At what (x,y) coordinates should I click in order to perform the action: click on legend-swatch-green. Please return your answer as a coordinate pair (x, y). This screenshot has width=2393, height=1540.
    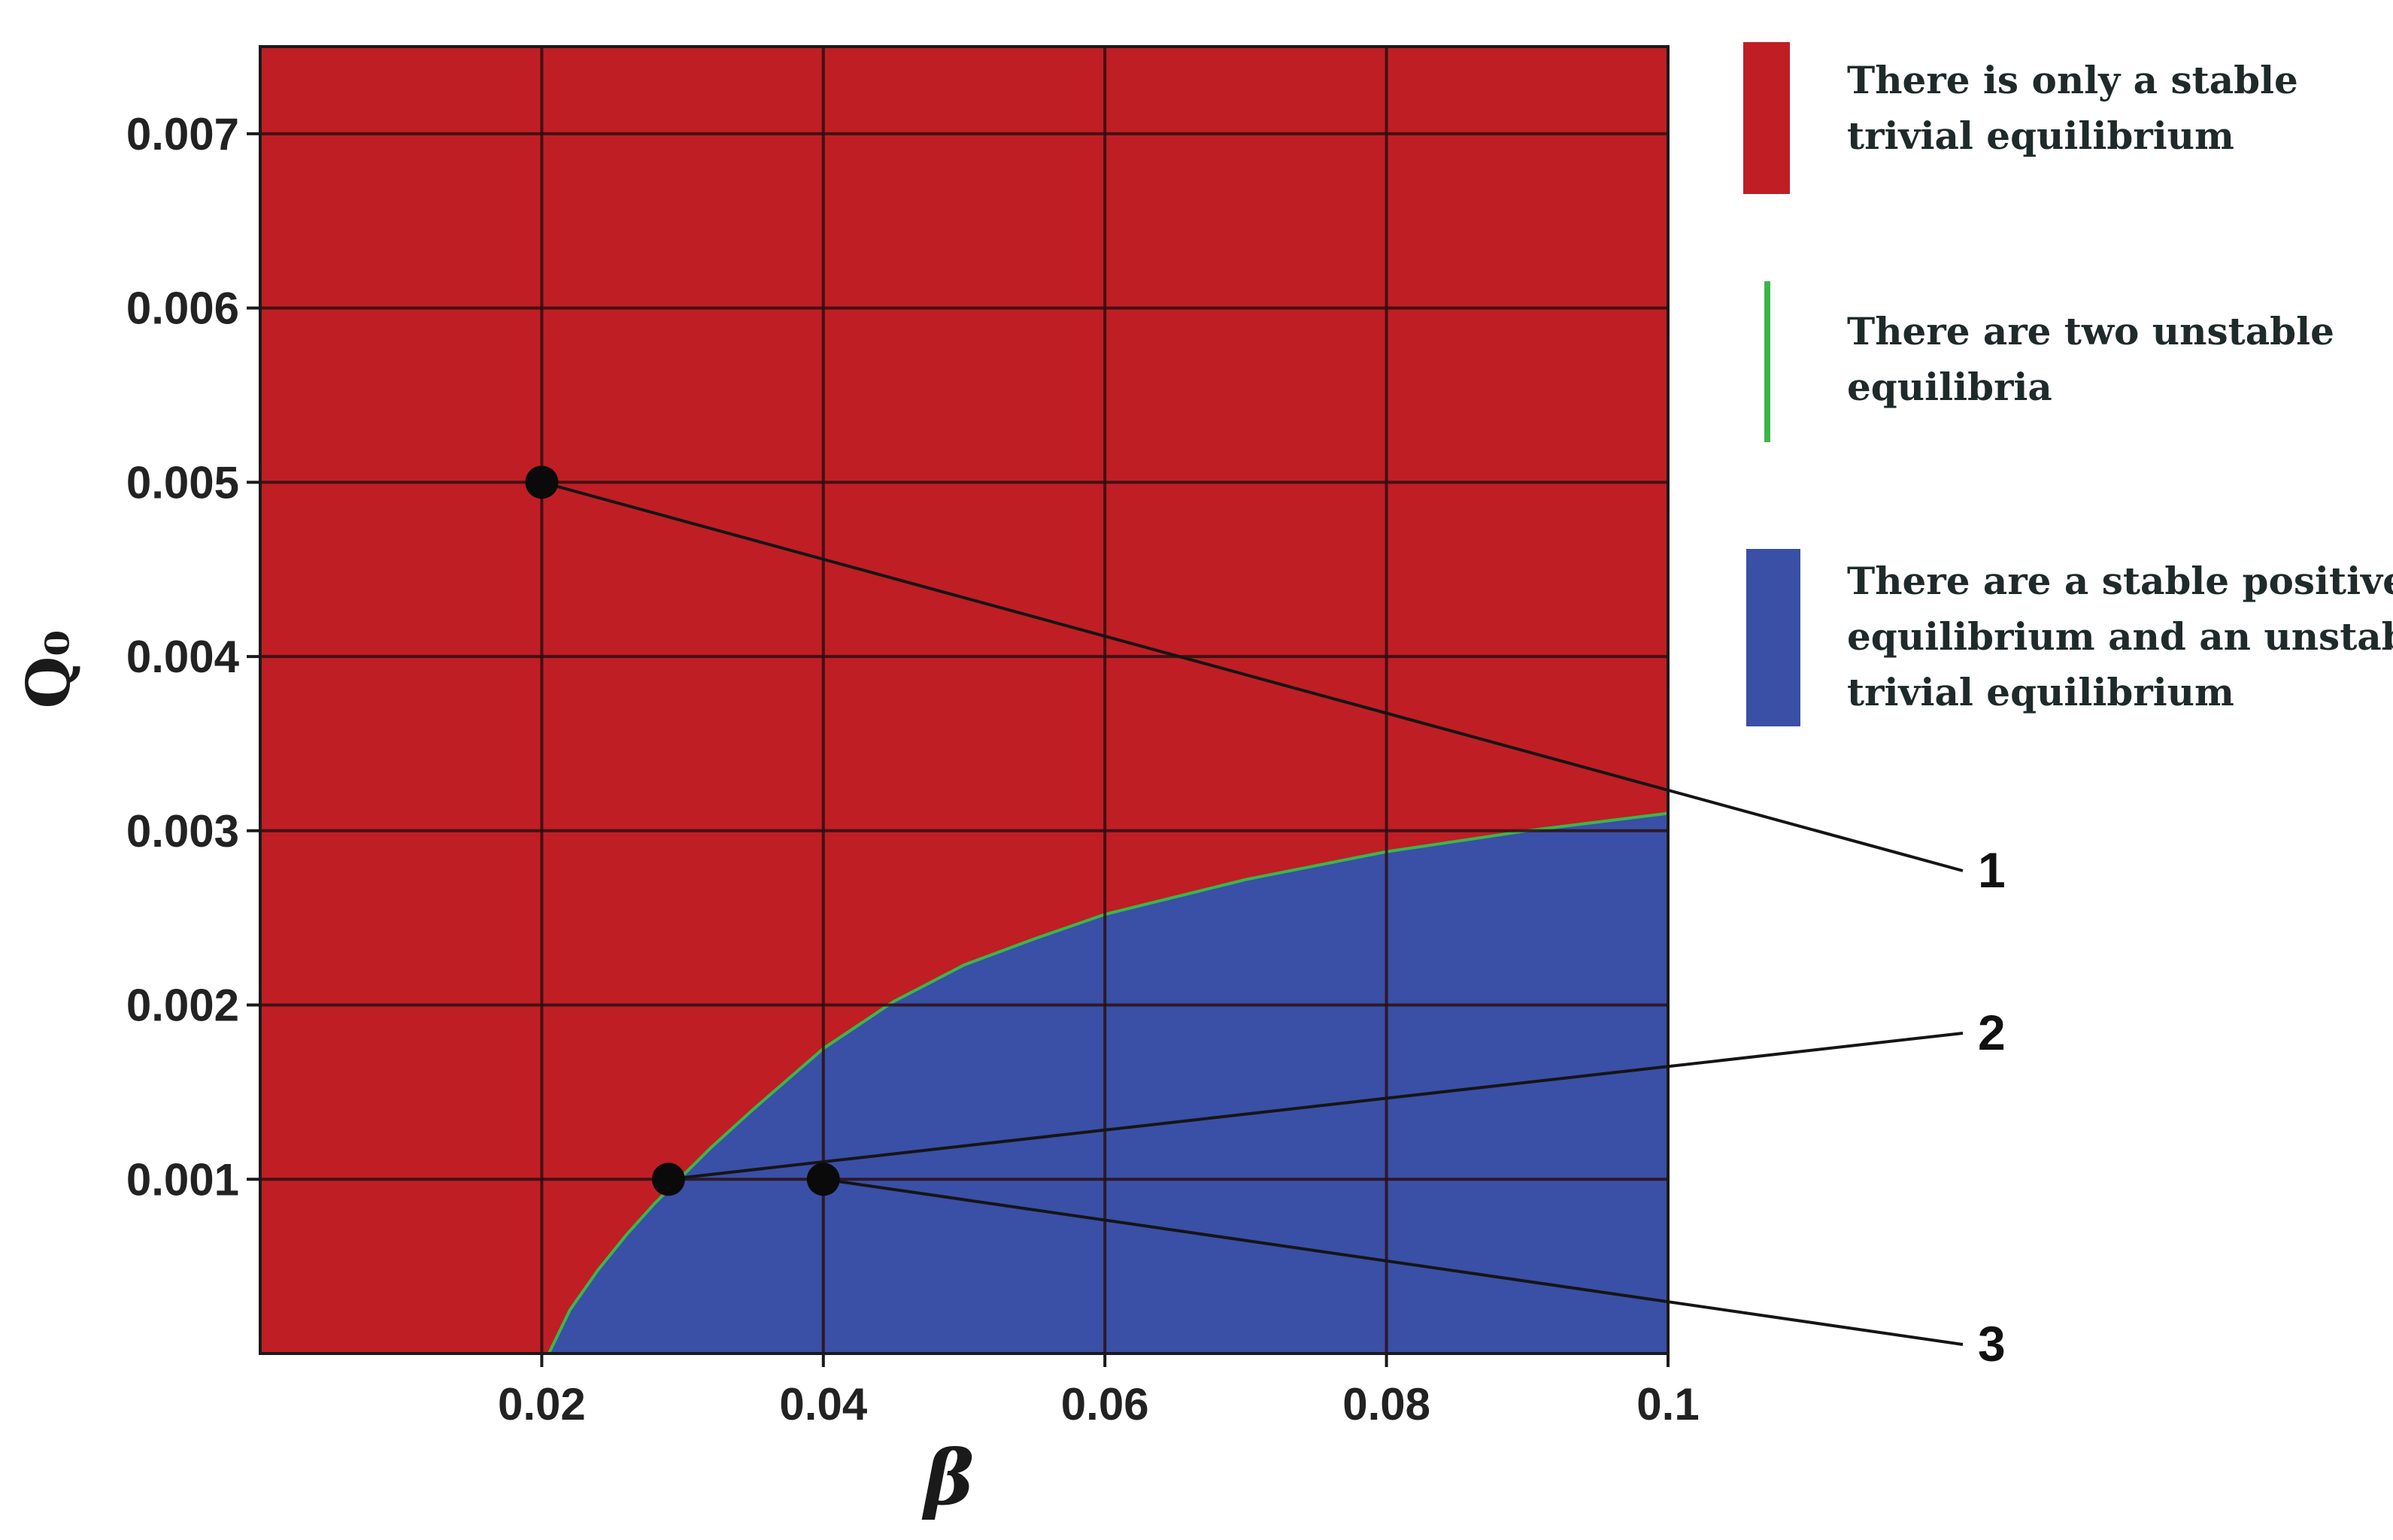
    Looking at the image, I should click on (1767, 361).